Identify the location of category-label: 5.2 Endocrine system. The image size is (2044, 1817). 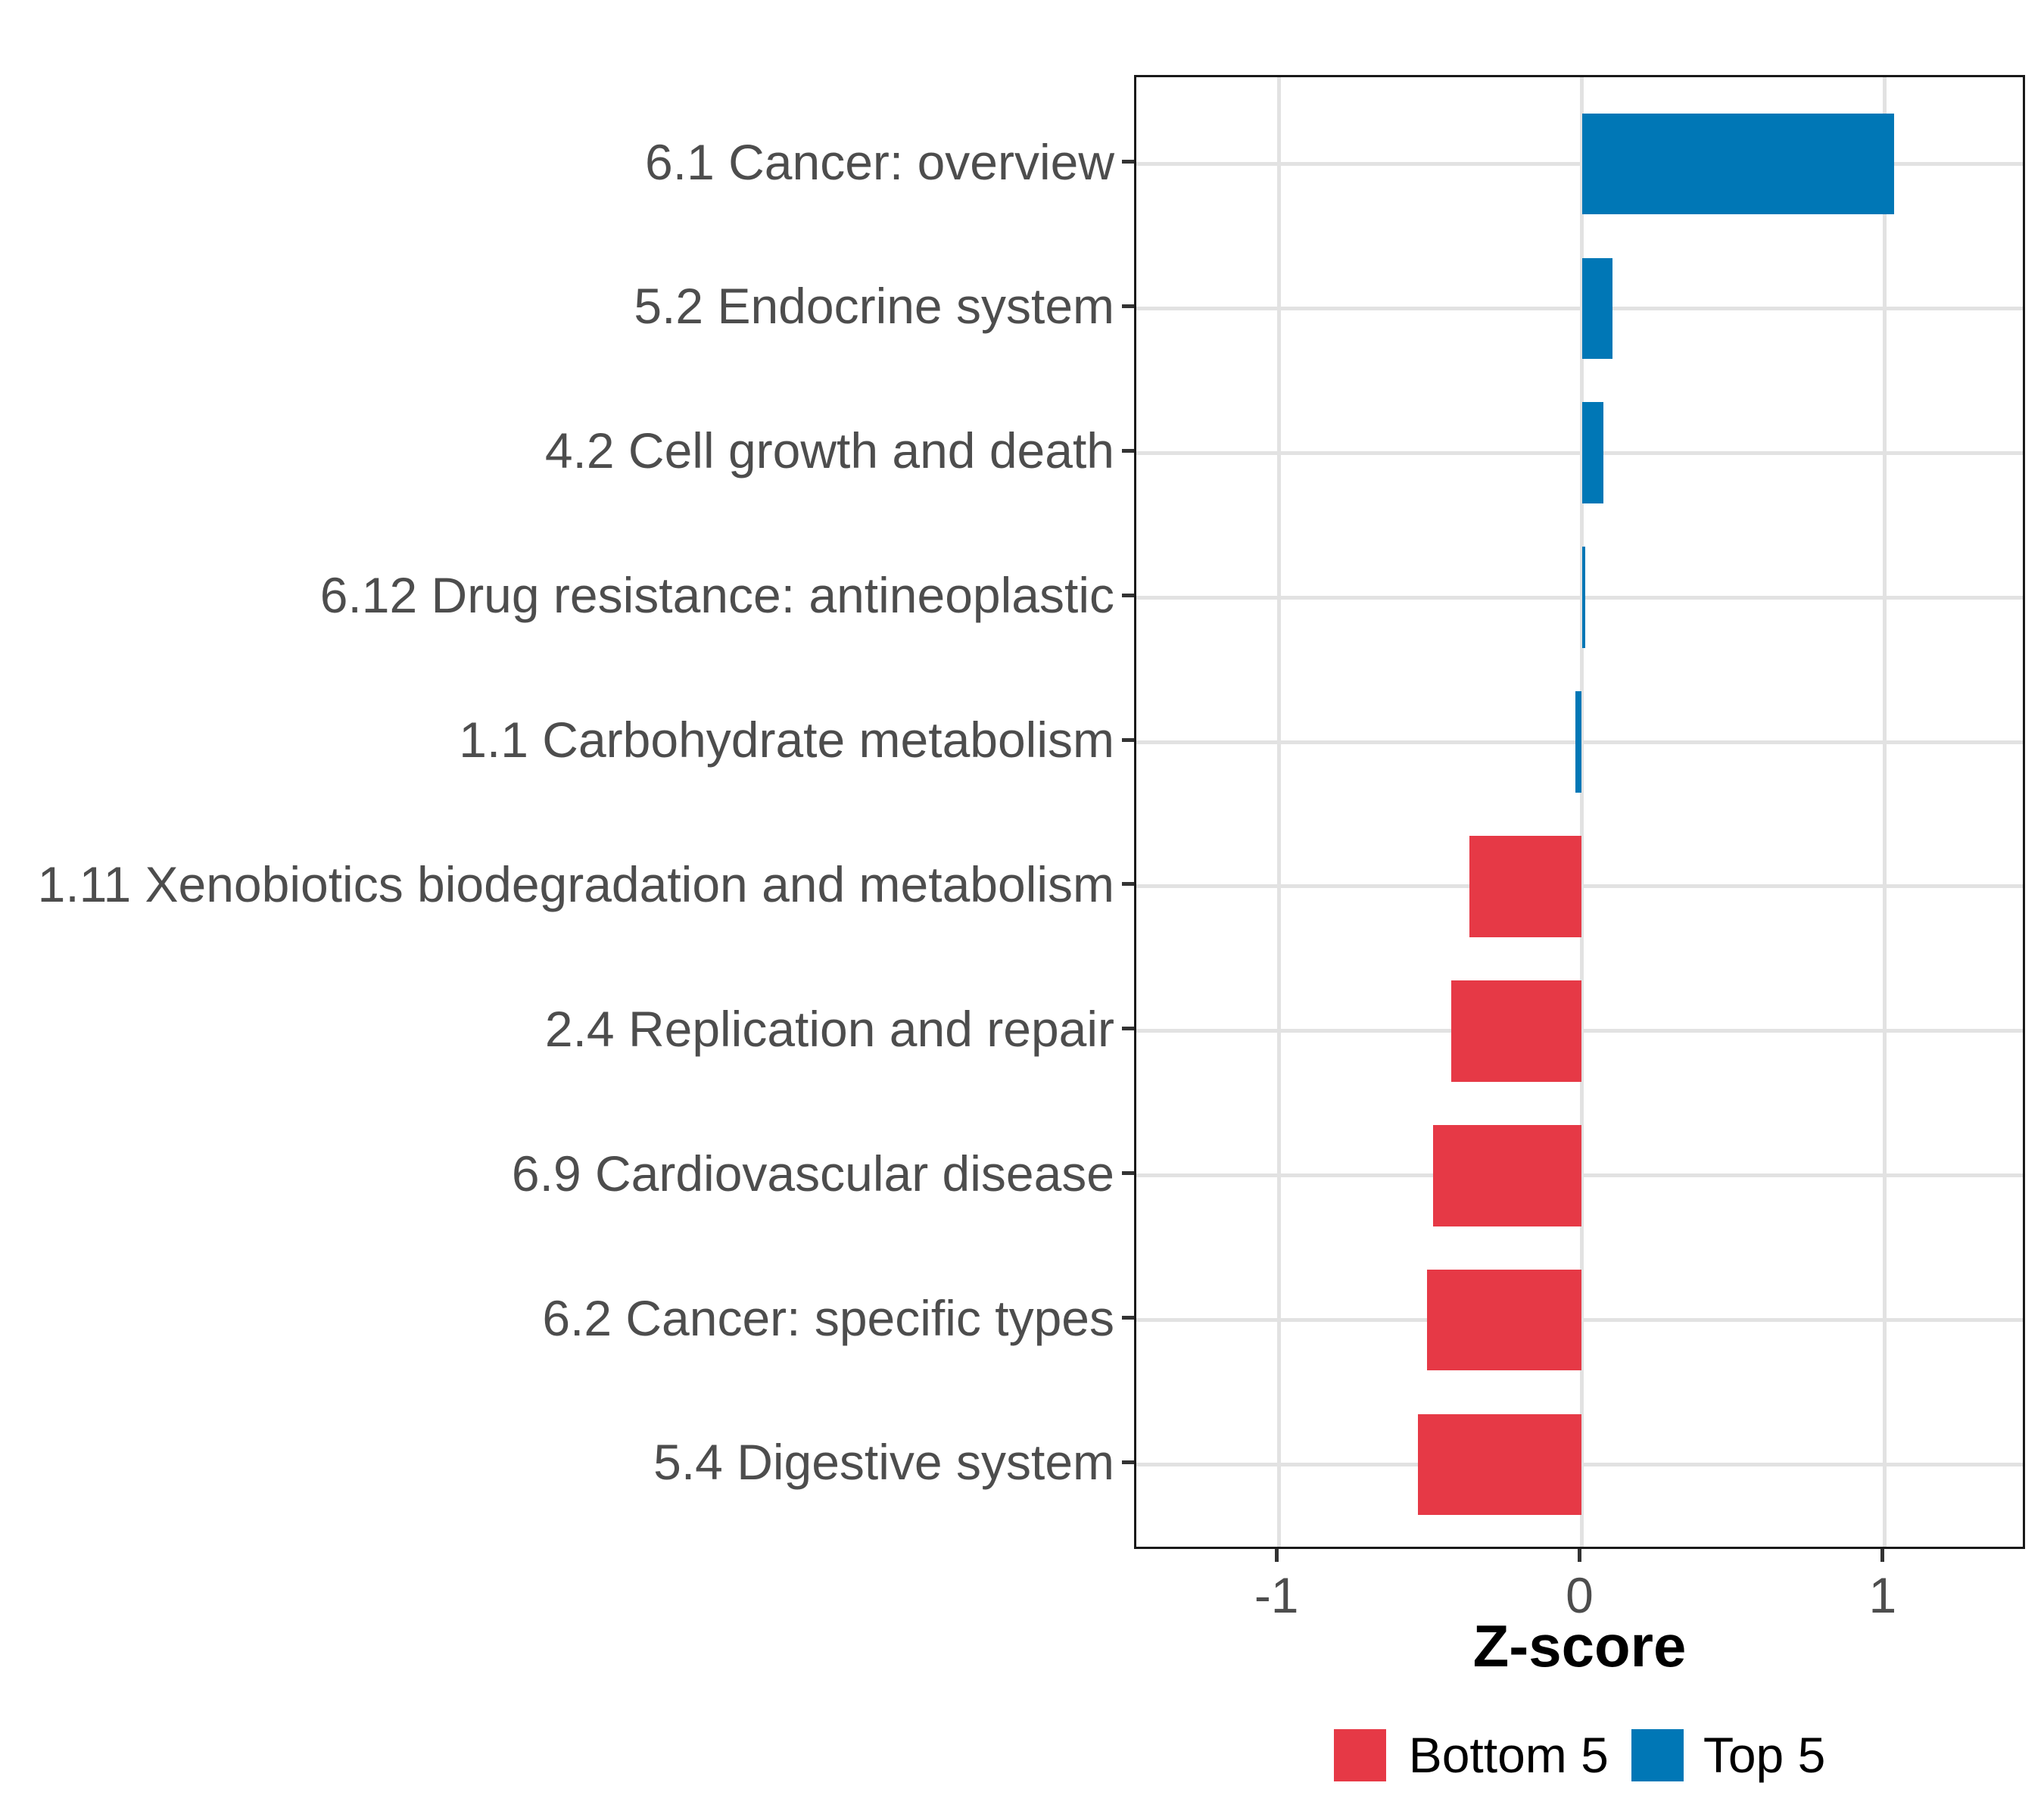
(874, 306).